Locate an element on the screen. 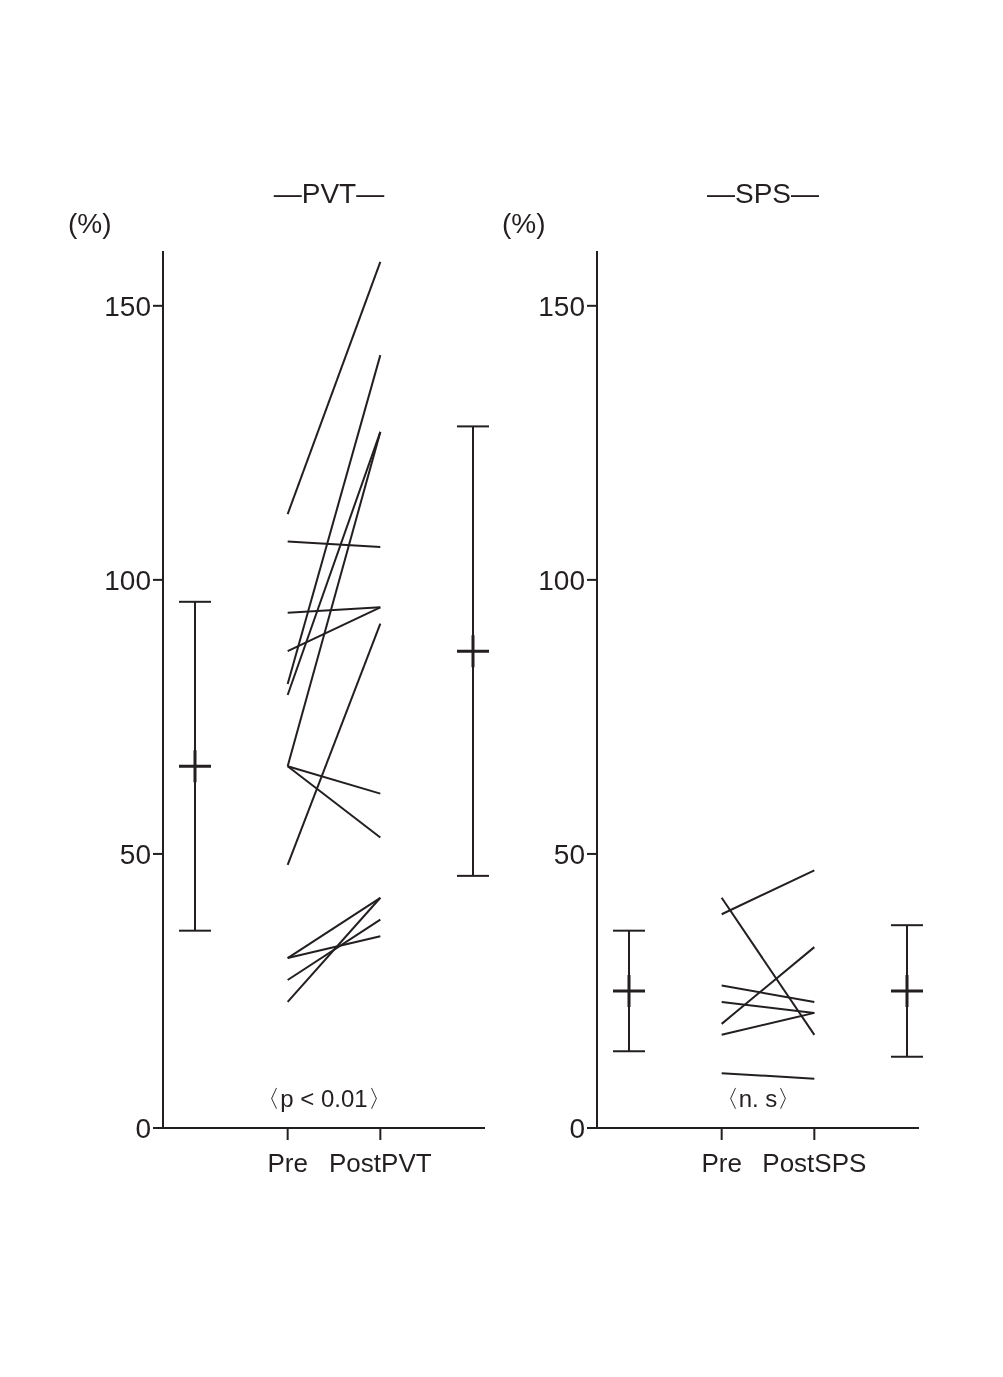 The width and height of the screenshot is (1003, 1377). x-tick-label: PostPVT is located at coordinates (380, 1163).